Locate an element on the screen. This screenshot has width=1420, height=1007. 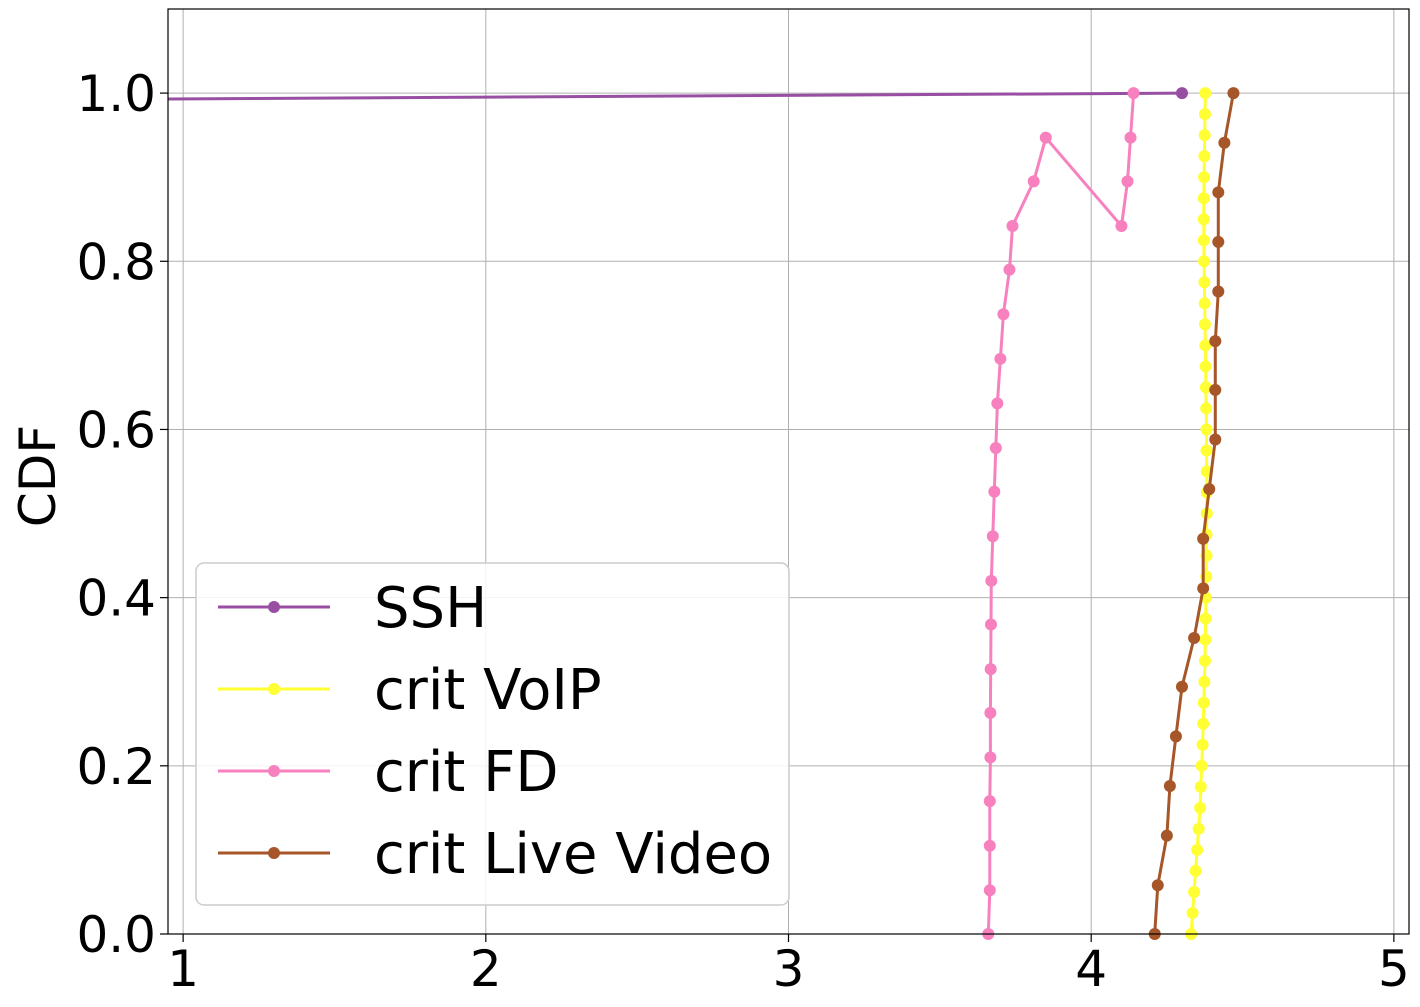
legend-label-ssh: SSH is located at coordinates (430, 608).